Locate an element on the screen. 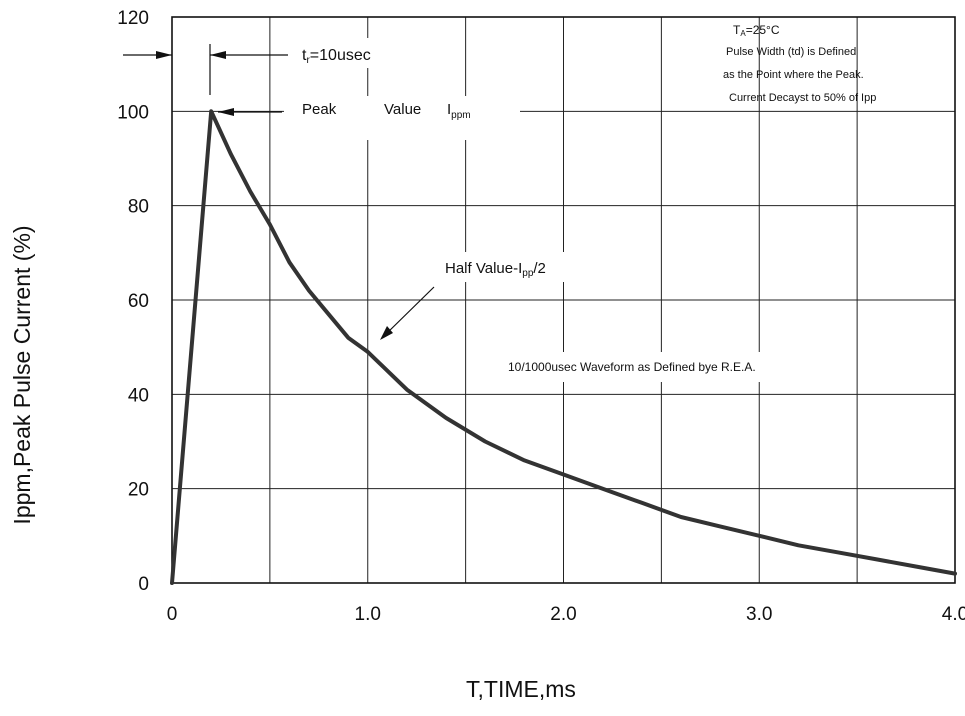 Image resolution: width=965 pixels, height=716 pixels. y-axis-title: Ippm,Peak Pulse Current (%) is located at coordinates (22, 374).